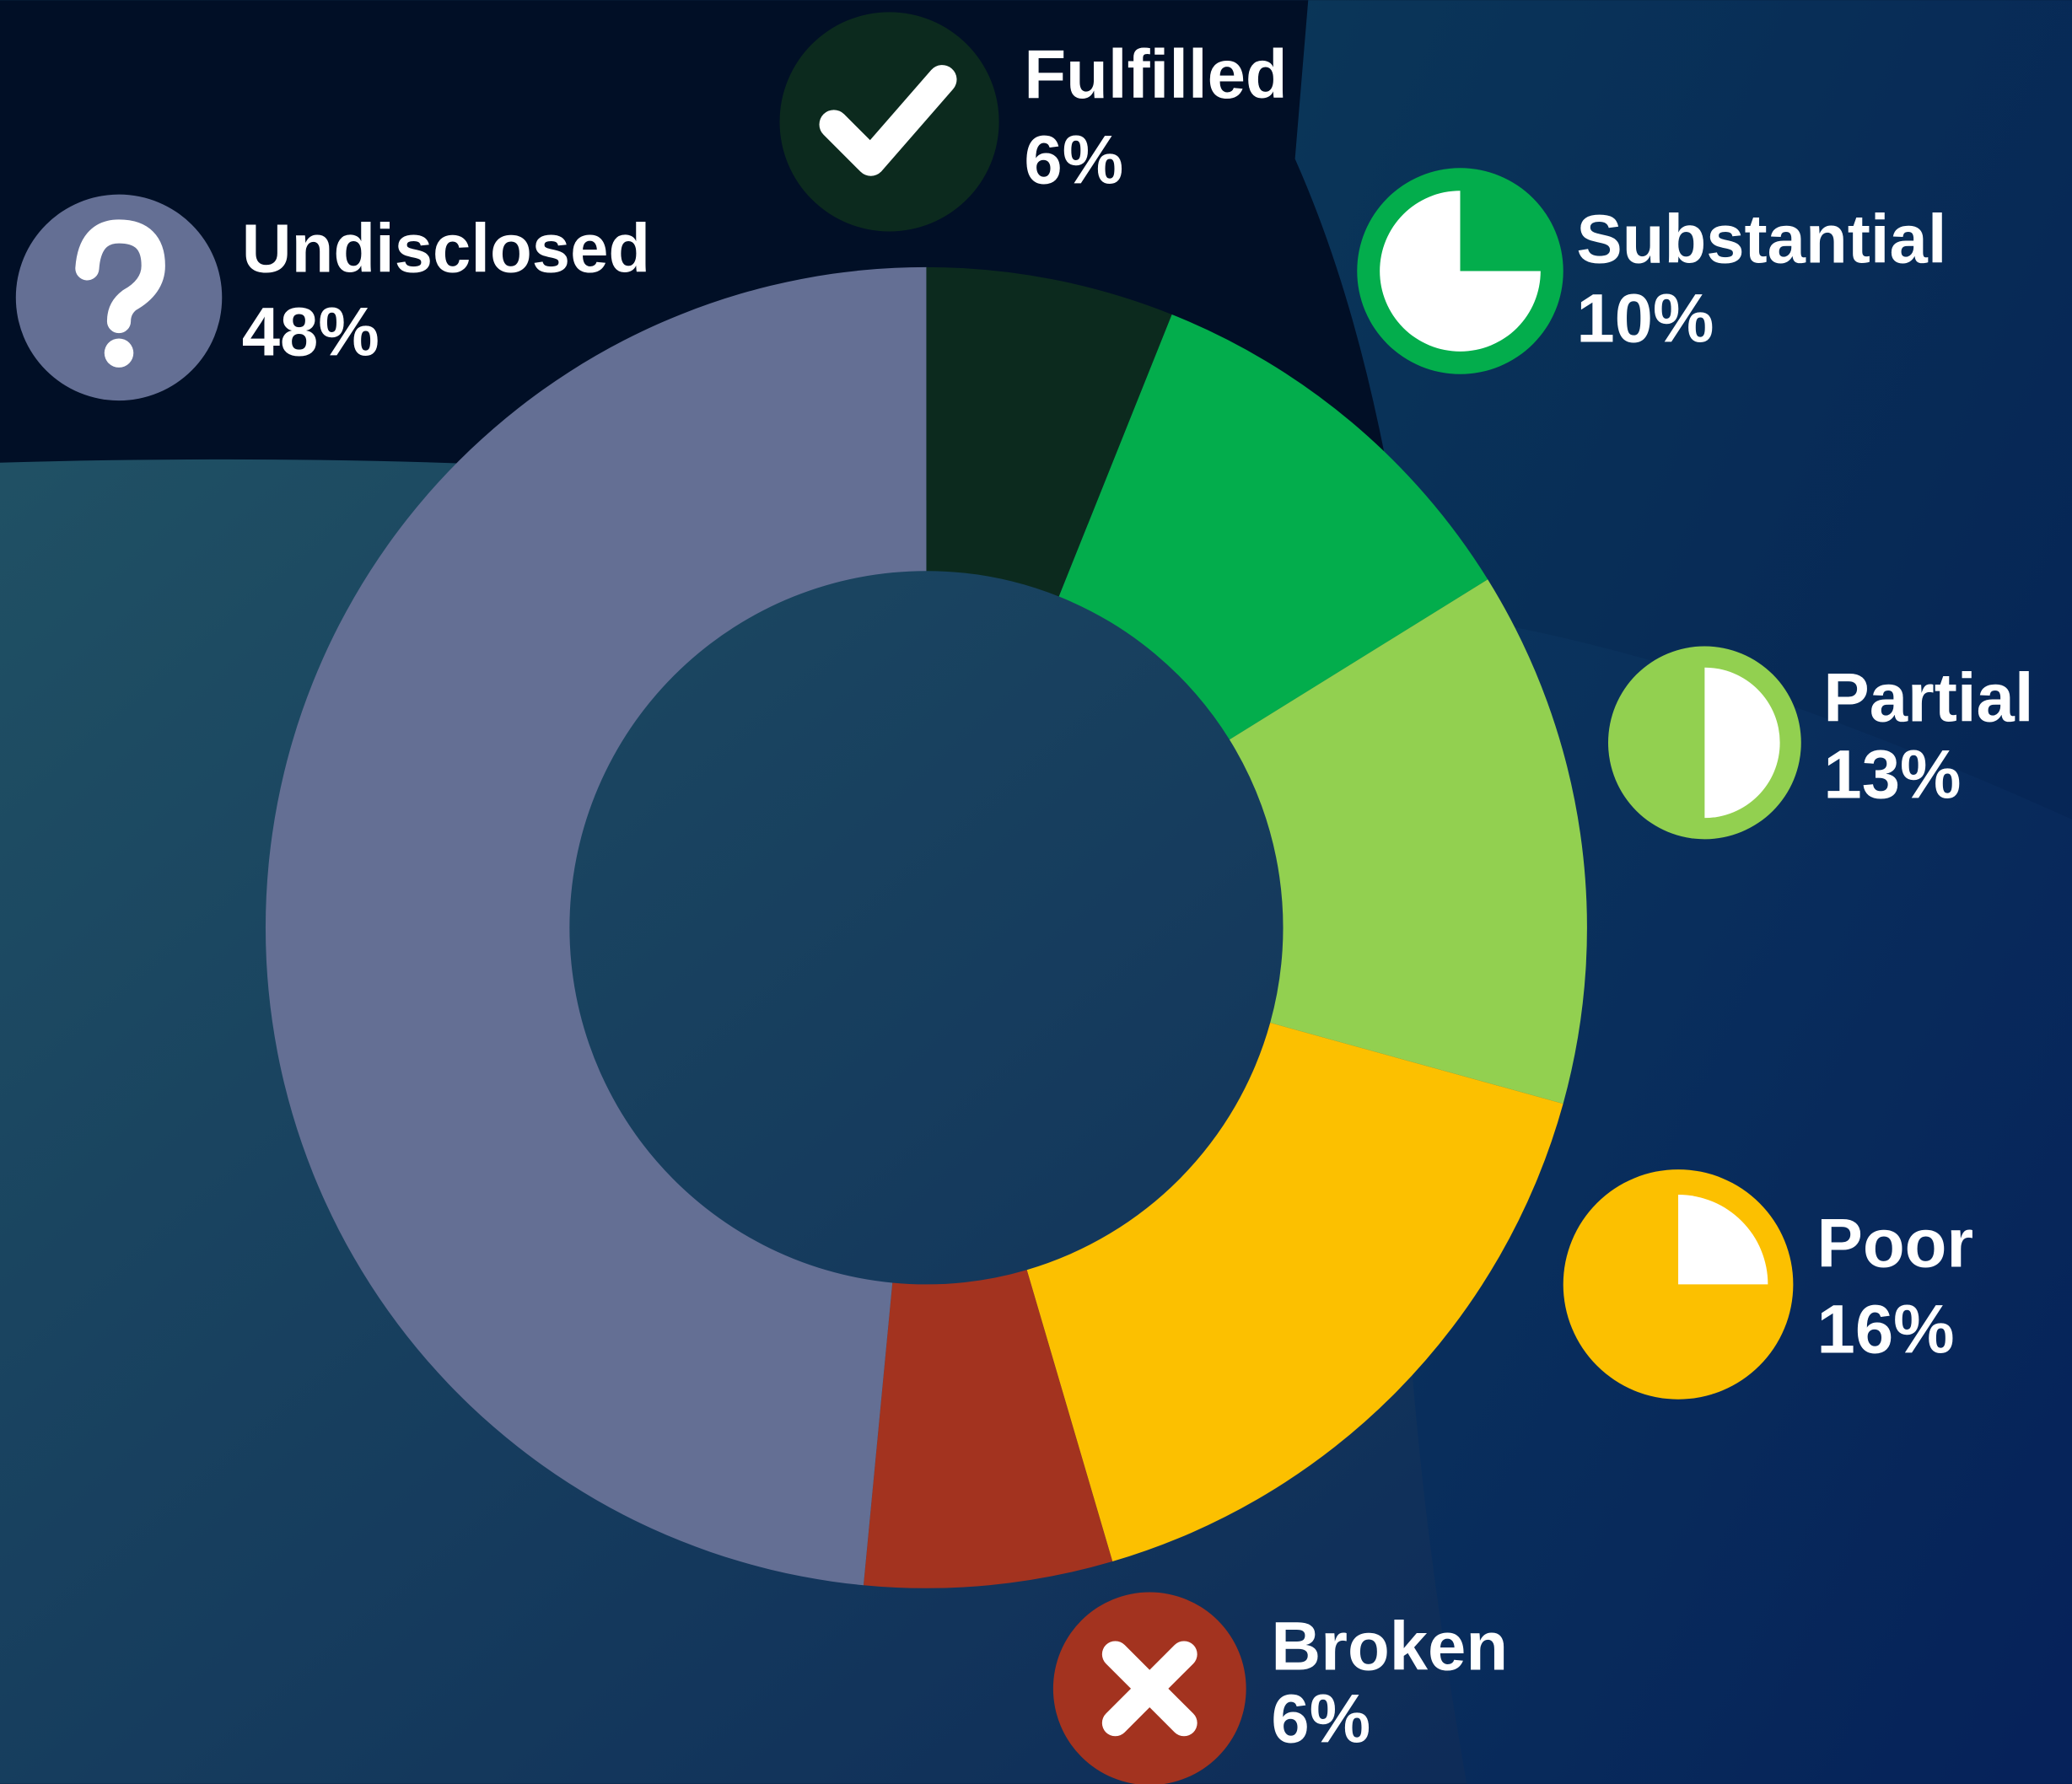  What do you see at coordinates (310, 331) in the screenshot?
I see `value-label: 48%` at bounding box center [310, 331].